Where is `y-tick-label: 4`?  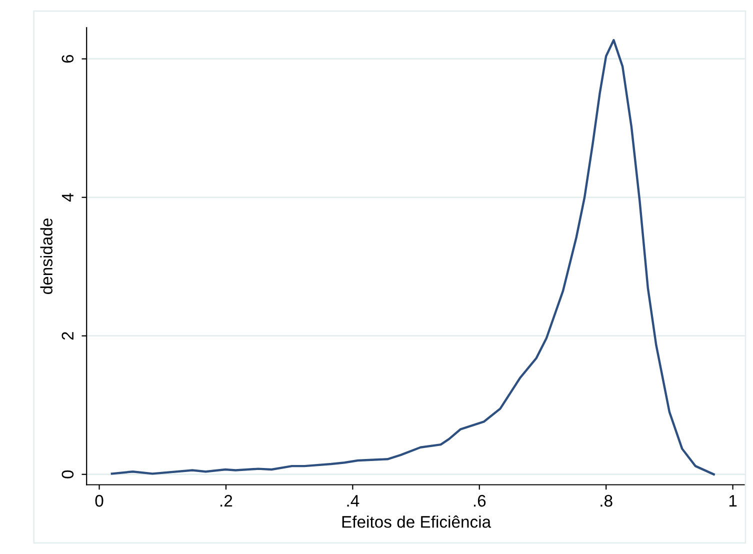
y-tick-label: 4 is located at coordinates (68, 197).